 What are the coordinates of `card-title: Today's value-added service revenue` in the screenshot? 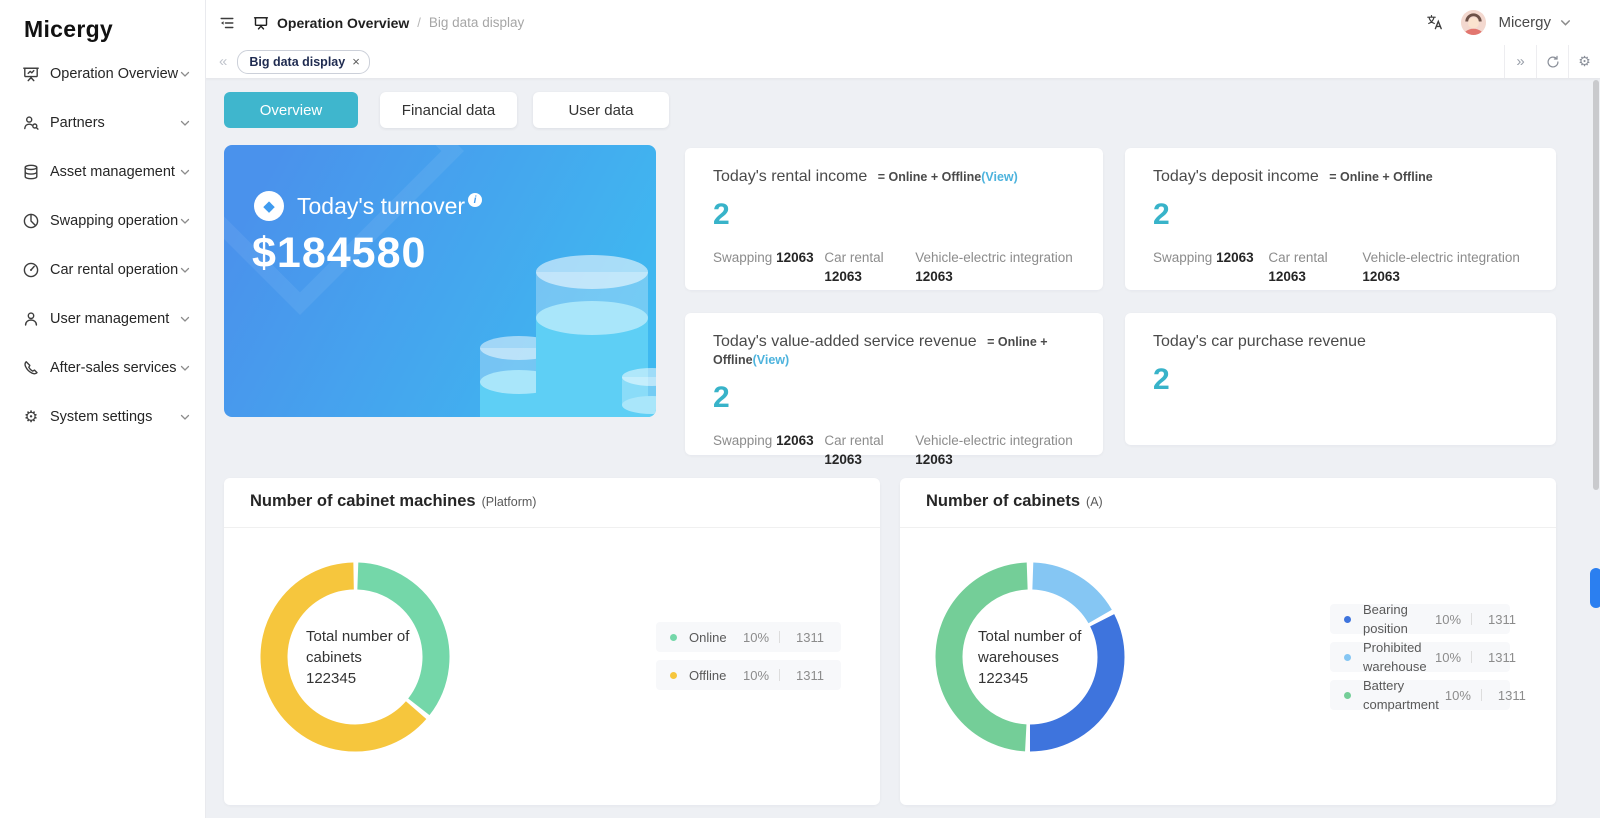 It's located at (845, 341).